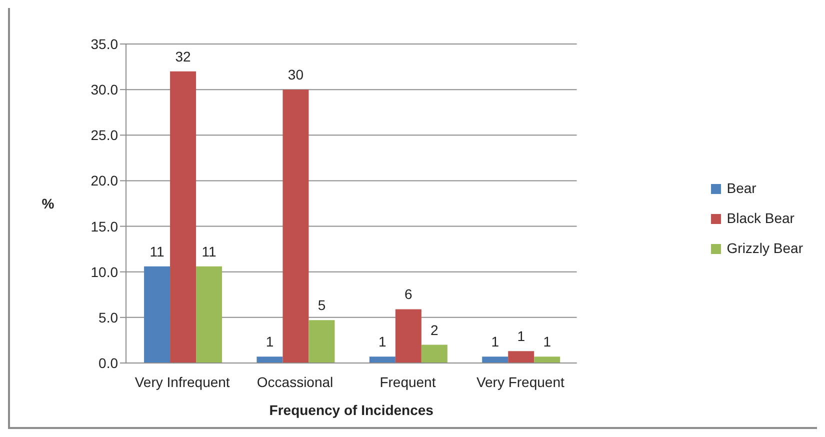 This screenshot has width=825, height=437. Describe the element at coordinates (764, 248) in the screenshot. I see `legend-label: Grizzly Bear` at that location.